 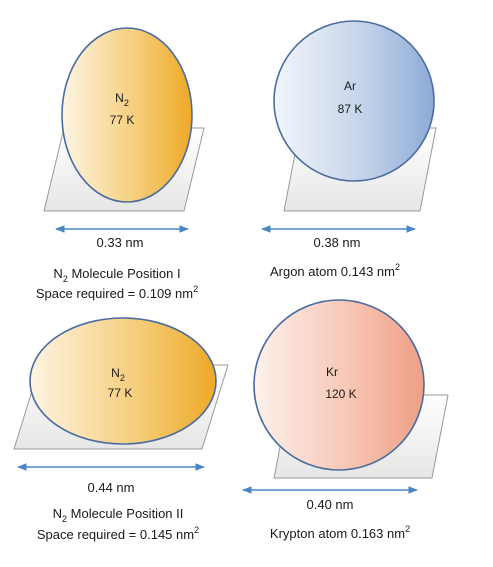 What do you see at coordinates (118, 515) in the screenshot?
I see `caption-title: N2 Molecule Position II` at bounding box center [118, 515].